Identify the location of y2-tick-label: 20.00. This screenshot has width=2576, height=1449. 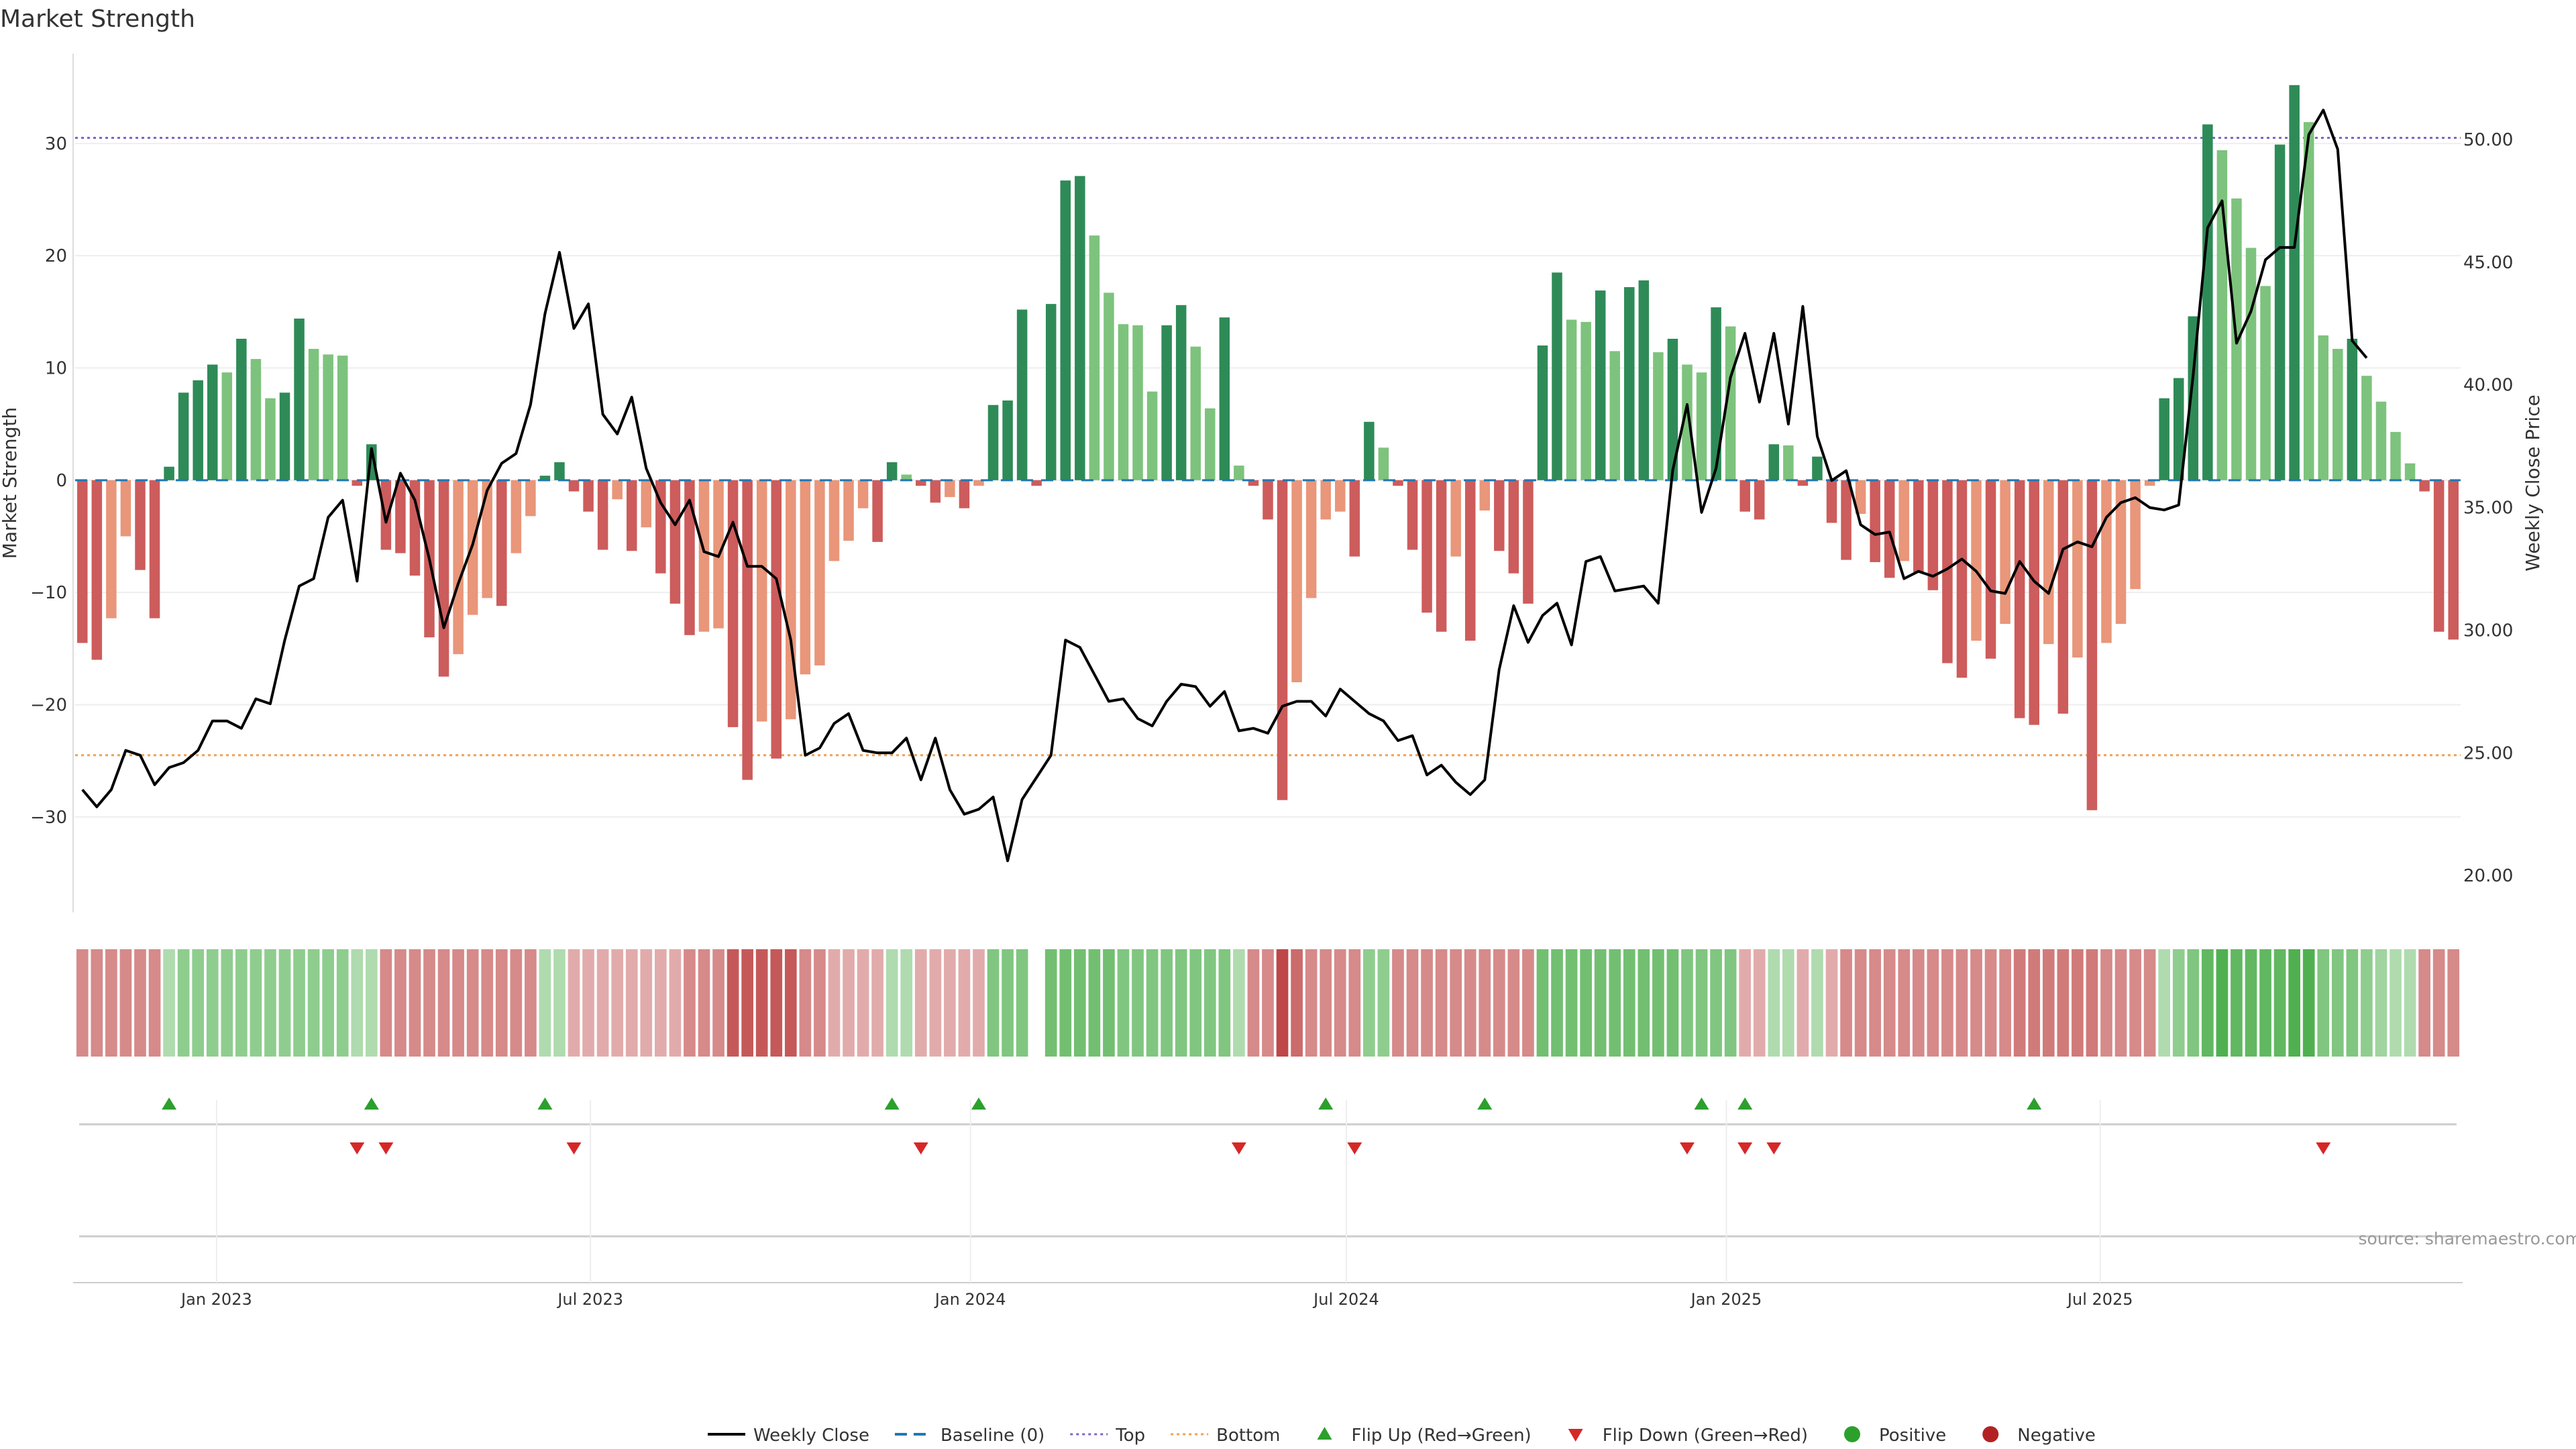
(2488, 876).